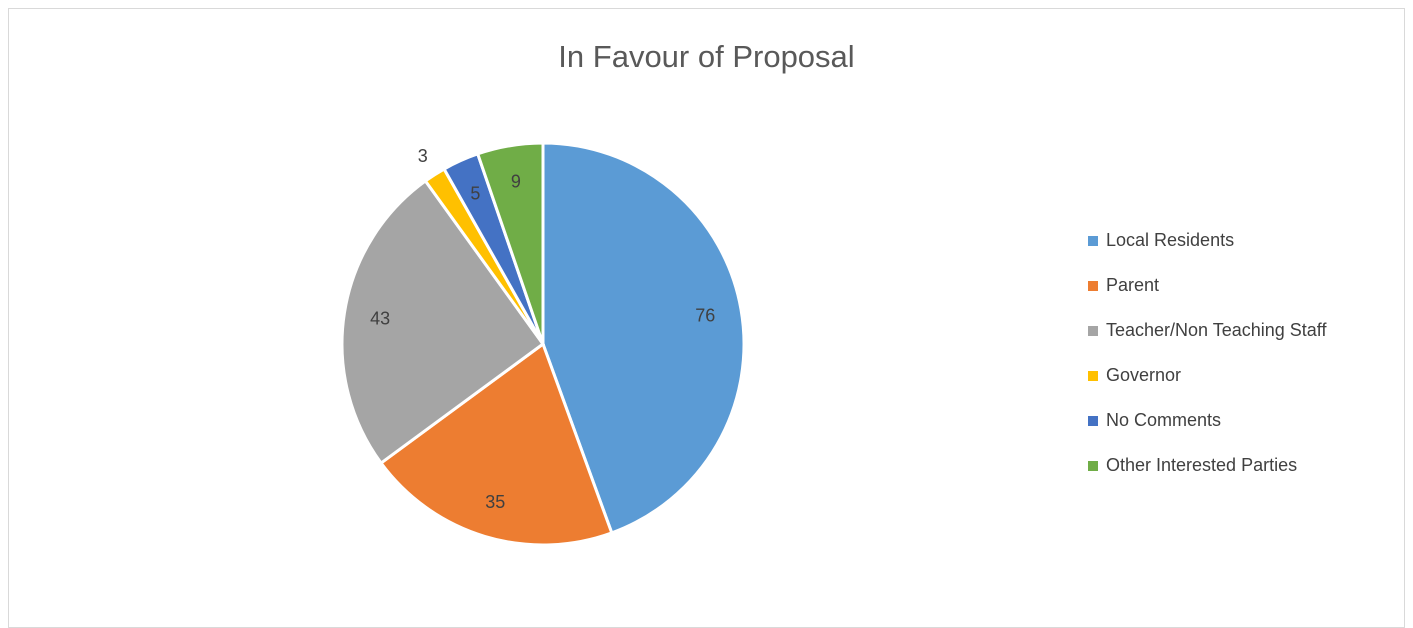 This screenshot has height=628, width=1413. Describe the element at coordinates (443, 322) in the screenshot. I see `pie-slice-teacher-non-teaching-staff` at that location.